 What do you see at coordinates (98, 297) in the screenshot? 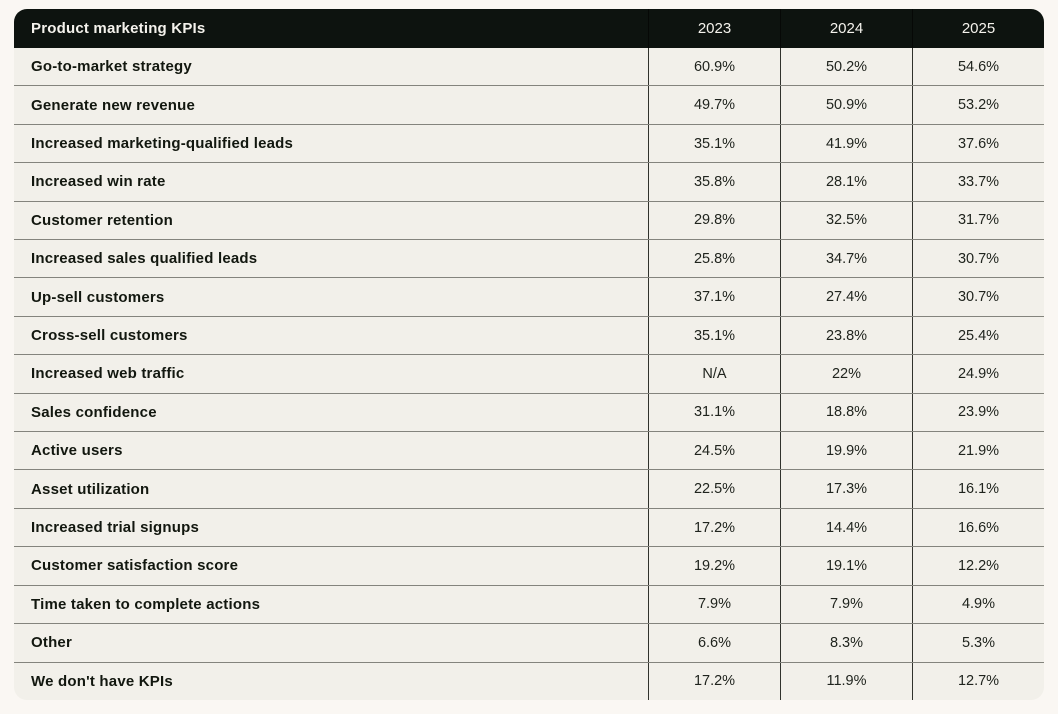
I see `kpi-label: Up-sell customers` at bounding box center [98, 297].